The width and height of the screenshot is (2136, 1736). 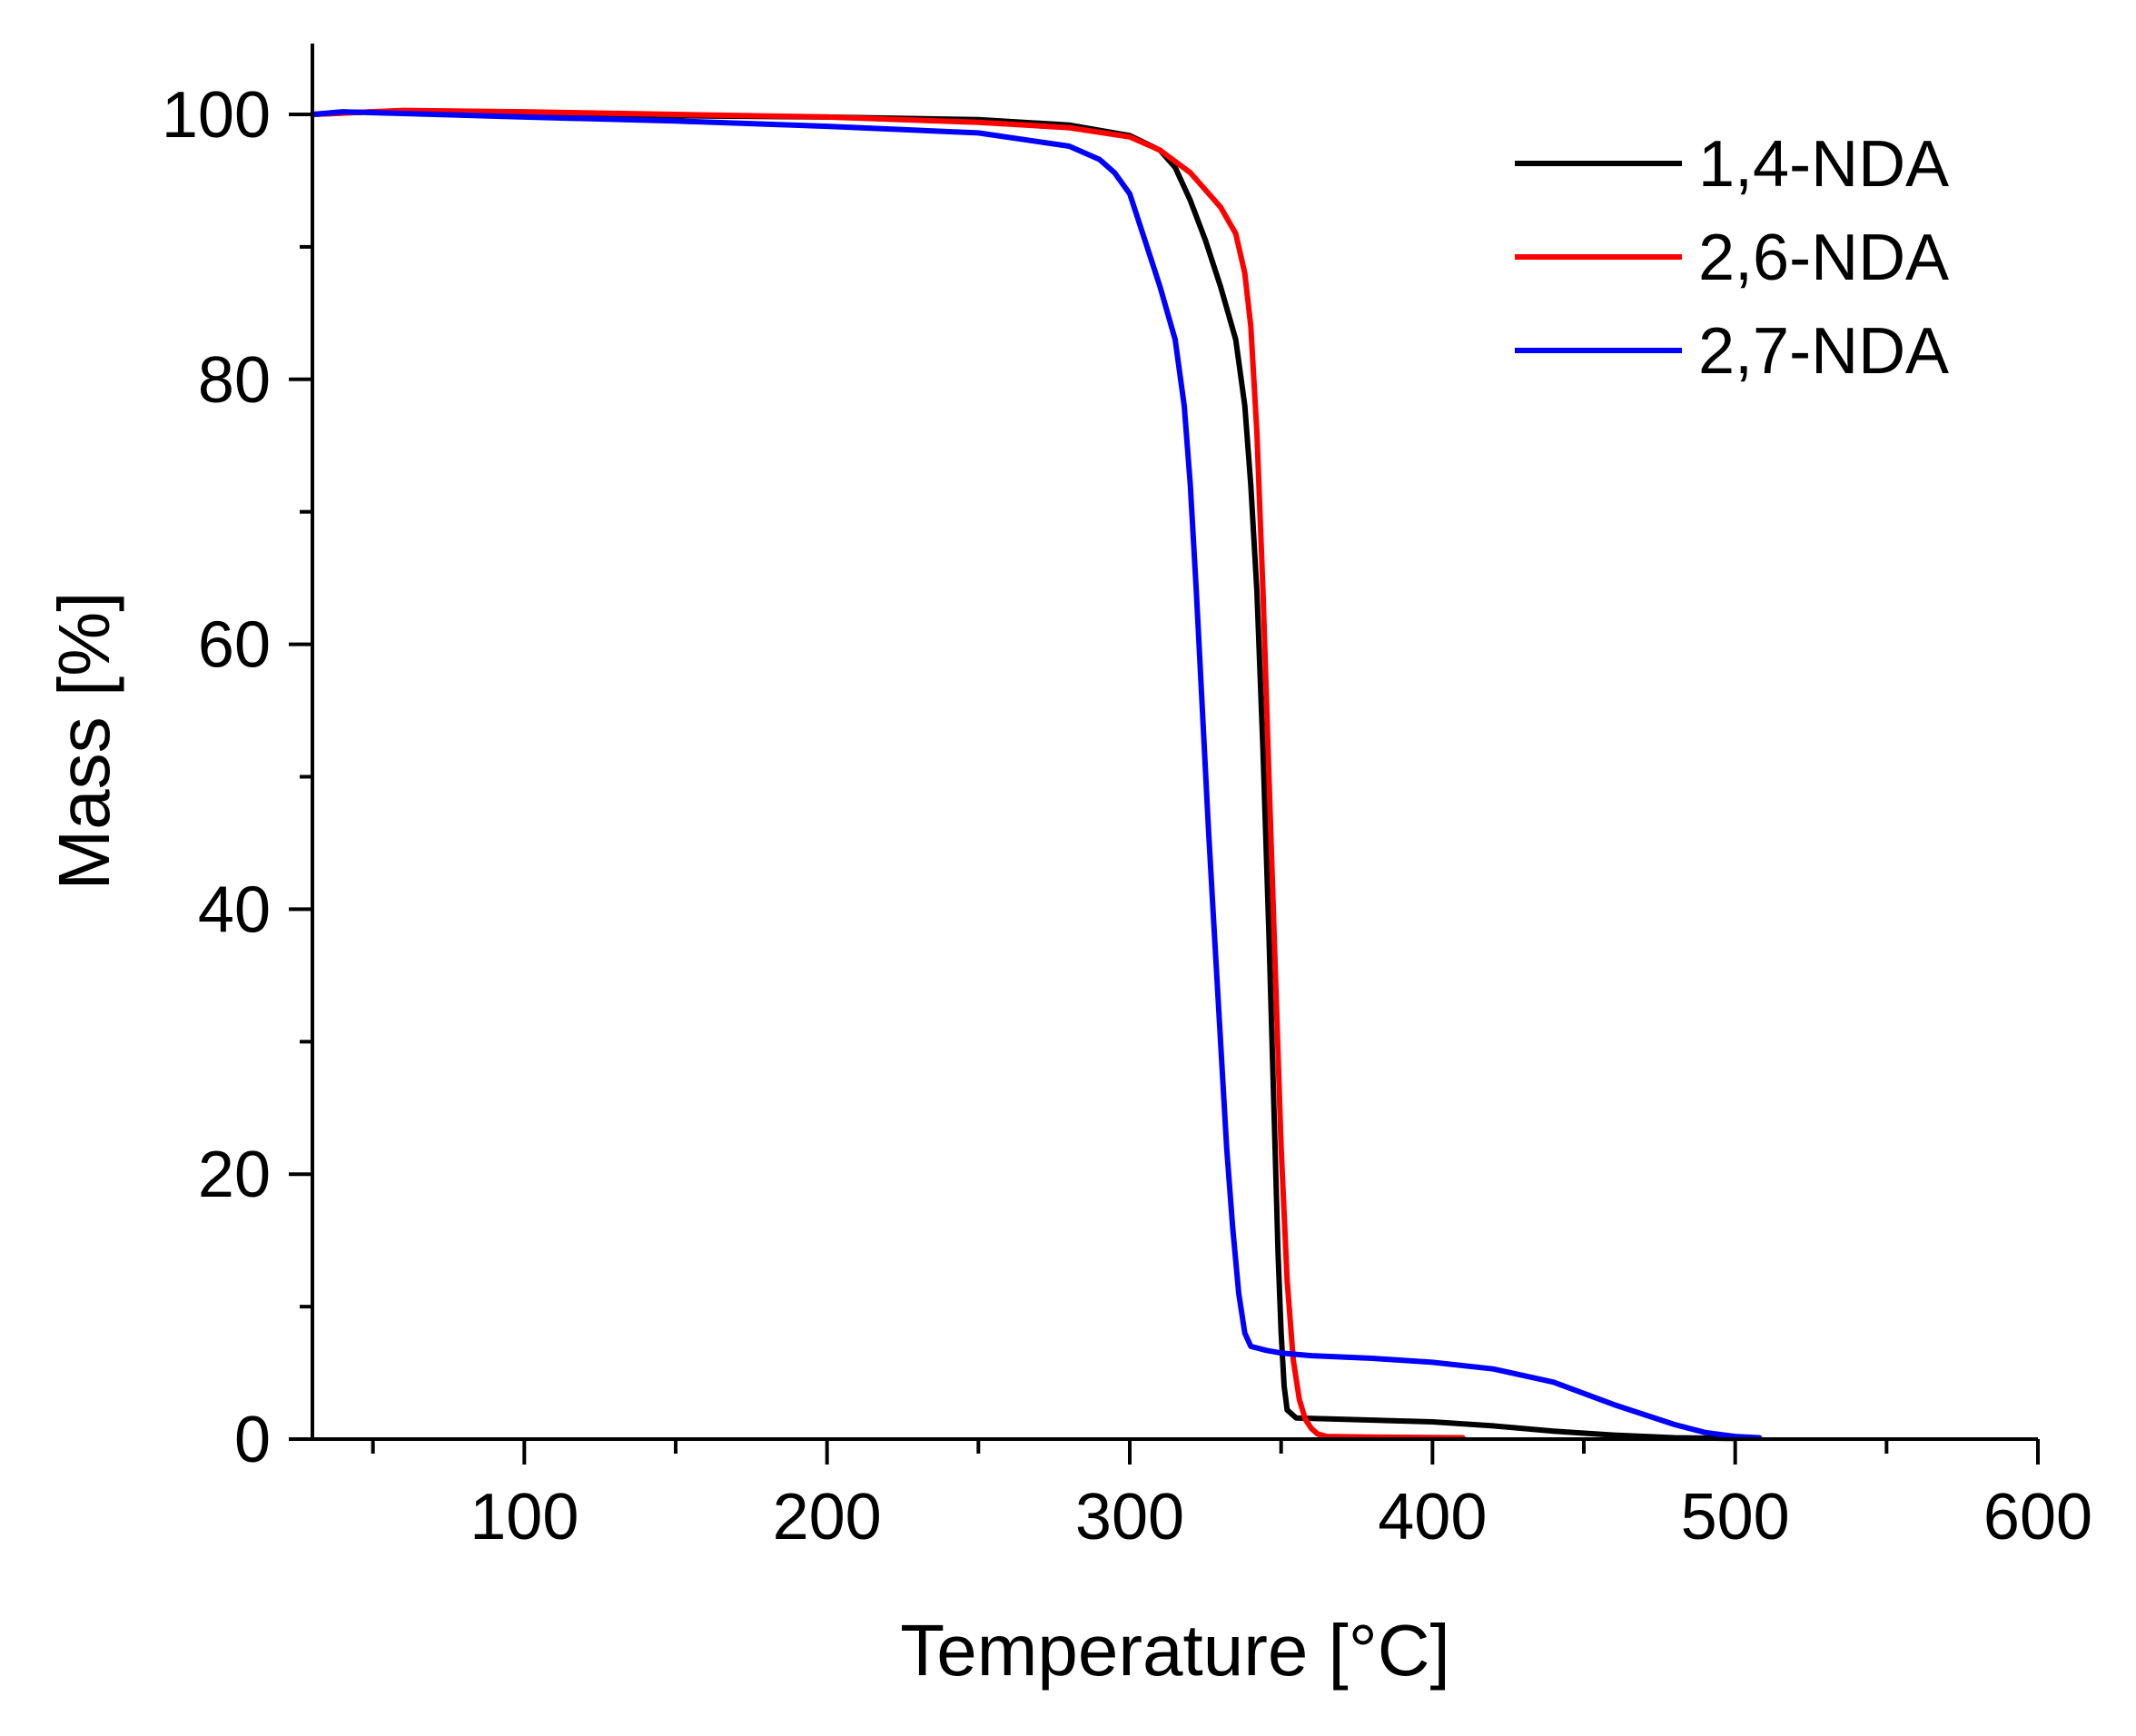 What do you see at coordinates (234, 909) in the screenshot?
I see `y-tick-label: 40` at bounding box center [234, 909].